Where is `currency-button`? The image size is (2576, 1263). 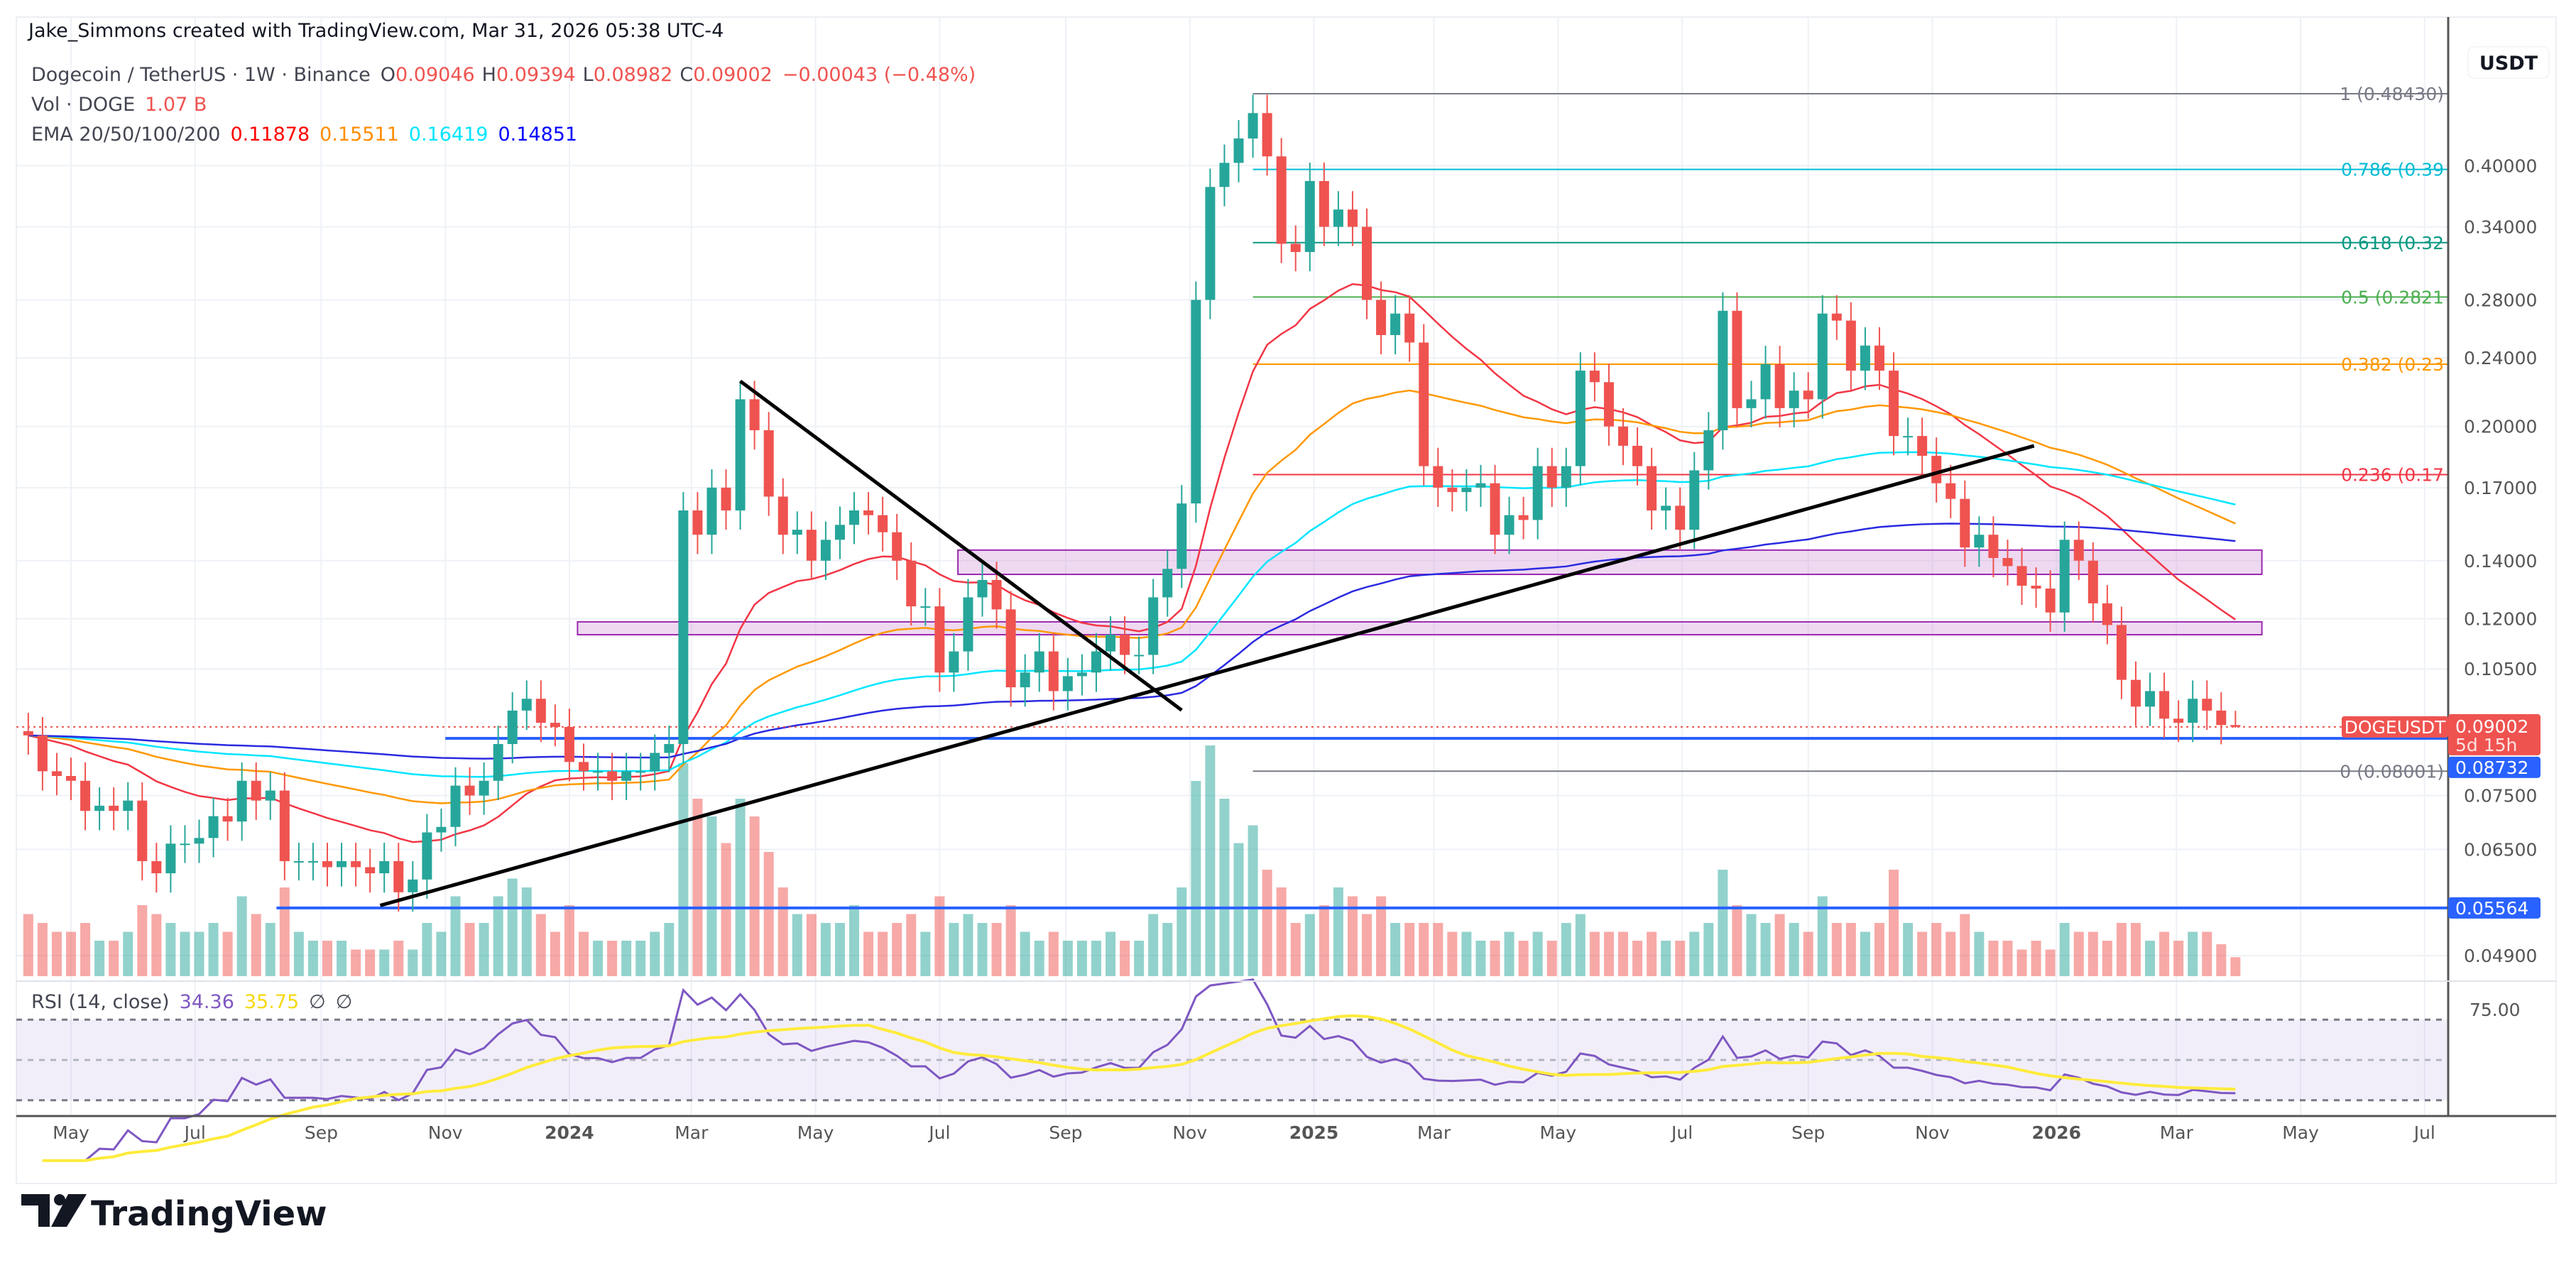 currency-button is located at coordinates (2508, 62).